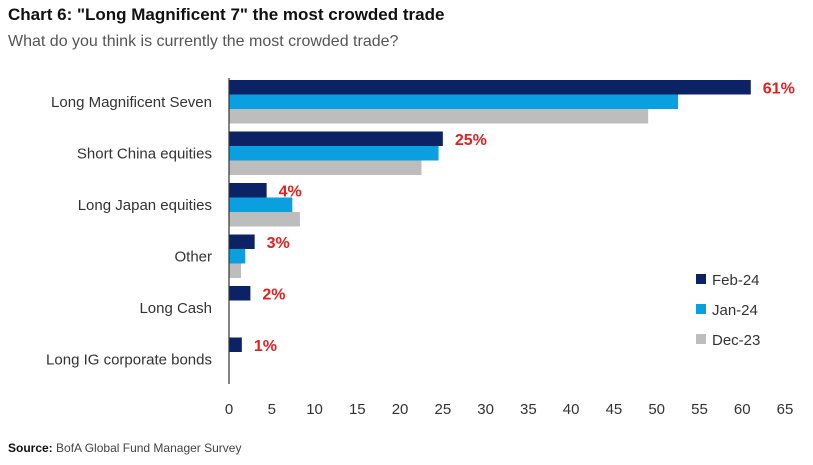 This screenshot has height=465, width=813. Describe the element at coordinates (144, 153) in the screenshot. I see `category-label: Short China equities` at that location.